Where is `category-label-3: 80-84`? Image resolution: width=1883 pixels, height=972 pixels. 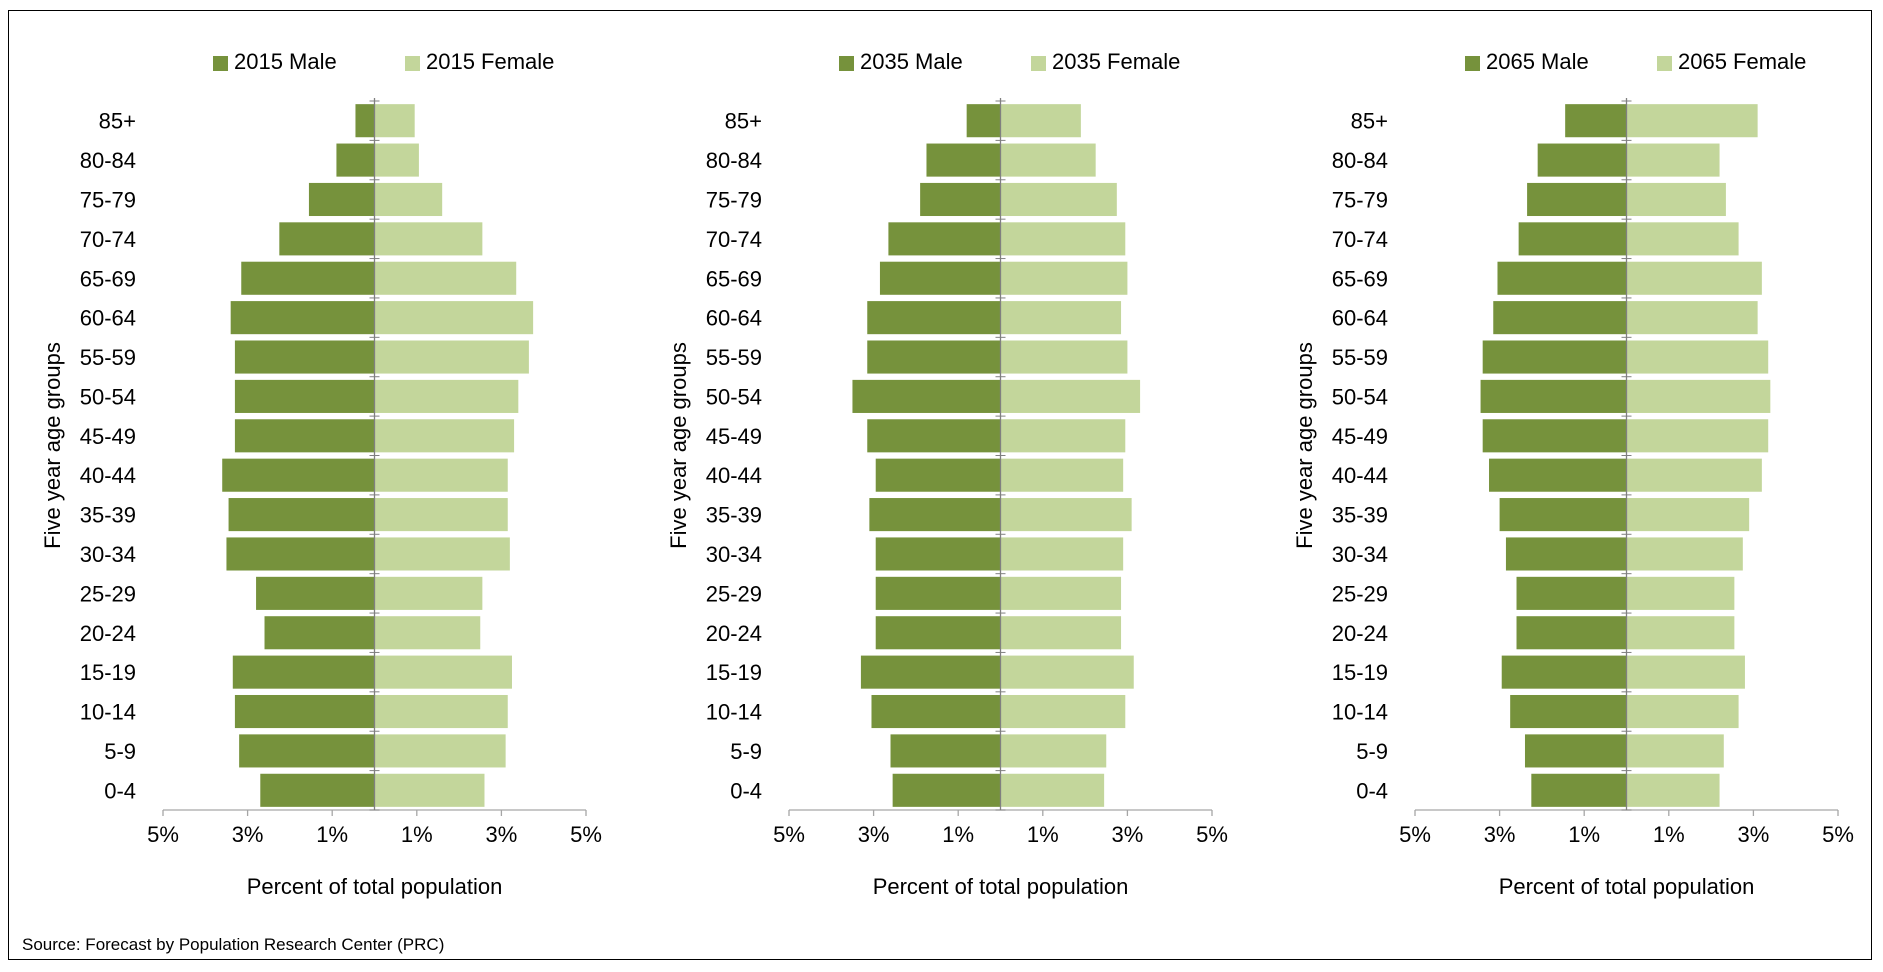 category-label-3: 80-84 is located at coordinates (1360, 160).